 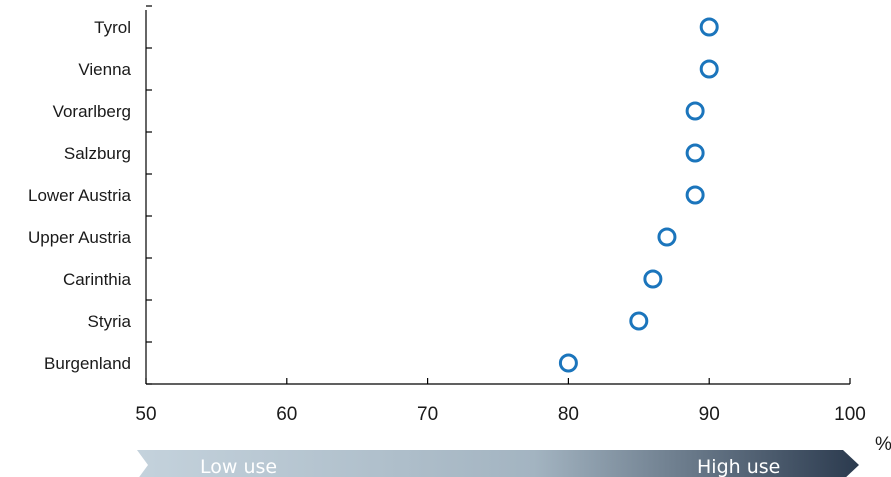 What do you see at coordinates (80, 237) in the screenshot?
I see `category-label: Upper Austria` at bounding box center [80, 237].